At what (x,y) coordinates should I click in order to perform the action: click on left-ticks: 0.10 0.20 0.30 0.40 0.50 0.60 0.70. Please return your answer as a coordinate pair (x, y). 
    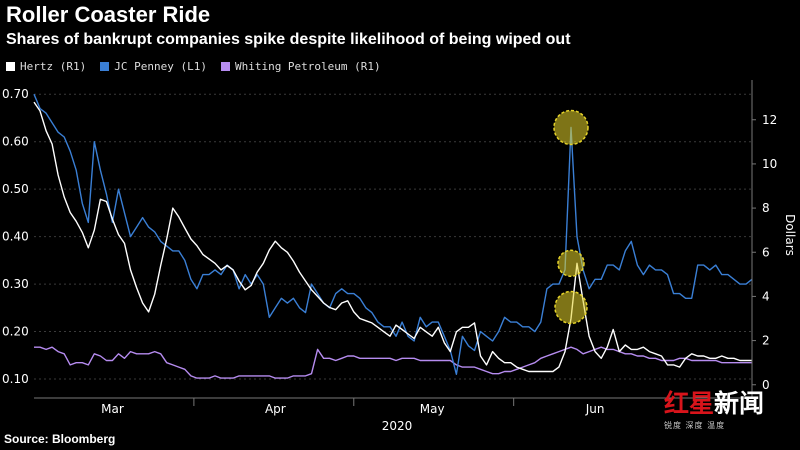
    Looking at the image, I should click on (15, 236).